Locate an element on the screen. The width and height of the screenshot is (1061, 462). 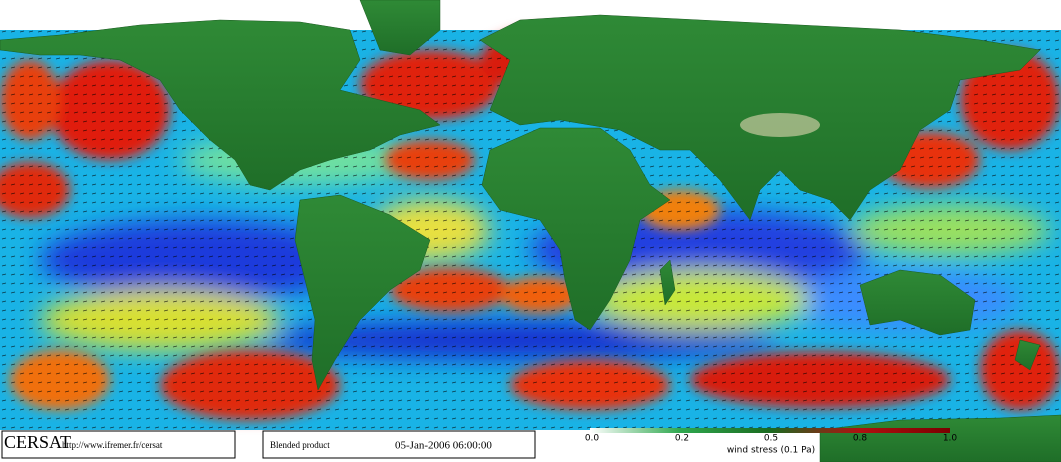
colorbar-tick: 1.0 is located at coordinates (950, 439).